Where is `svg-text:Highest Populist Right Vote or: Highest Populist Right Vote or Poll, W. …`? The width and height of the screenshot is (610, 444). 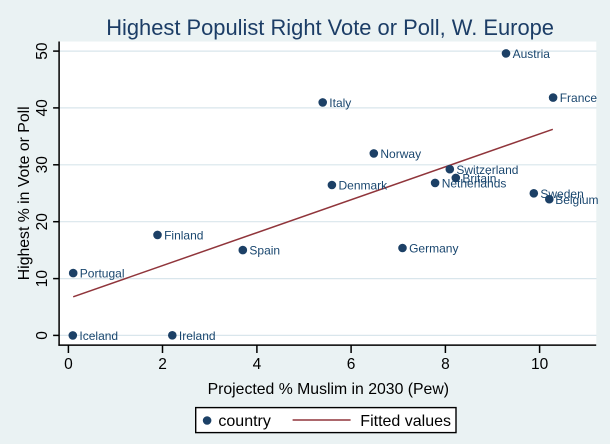 svg-text:Highest Populist Right Vote or: Highest Populist Right Vote or Poll, W. … is located at coordinates (330, 27).